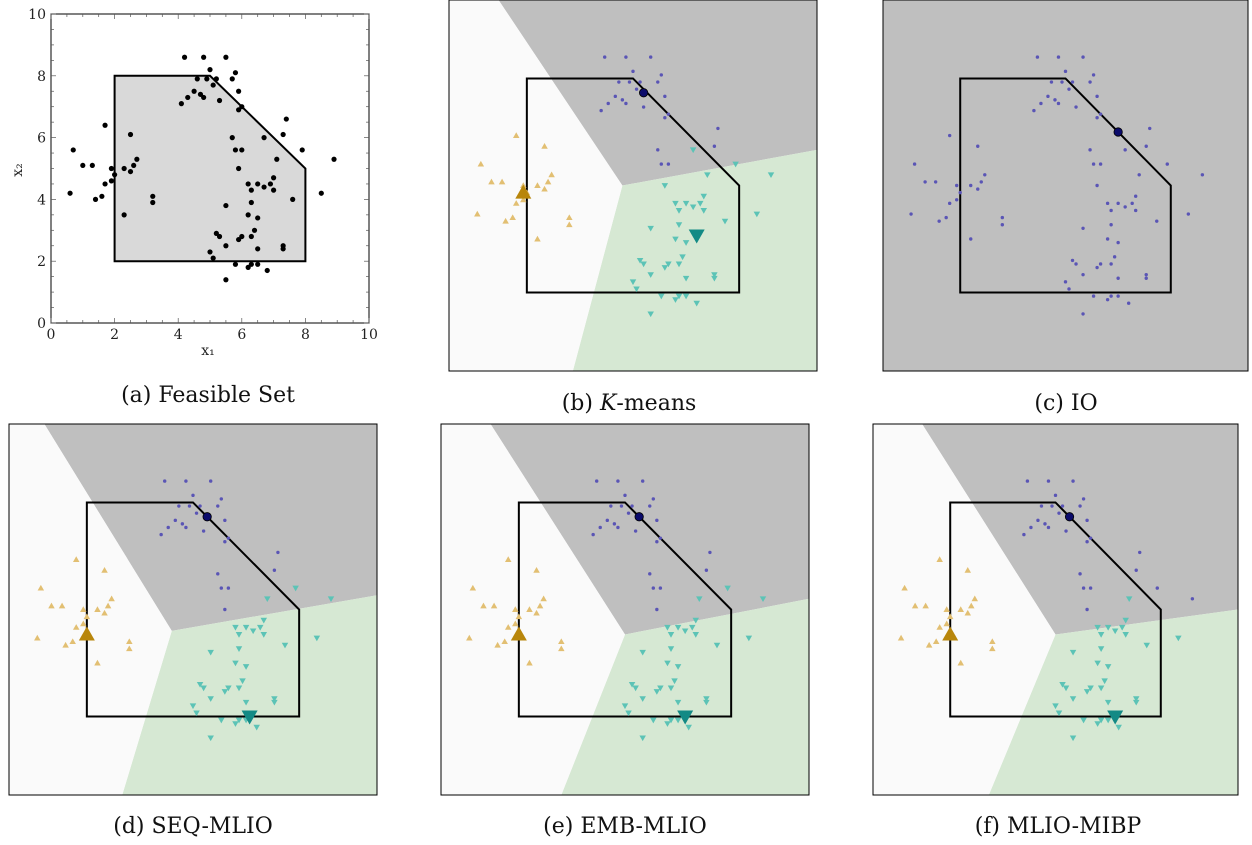  I want to click on panel-b: (b) K-means, so click(633, 208).